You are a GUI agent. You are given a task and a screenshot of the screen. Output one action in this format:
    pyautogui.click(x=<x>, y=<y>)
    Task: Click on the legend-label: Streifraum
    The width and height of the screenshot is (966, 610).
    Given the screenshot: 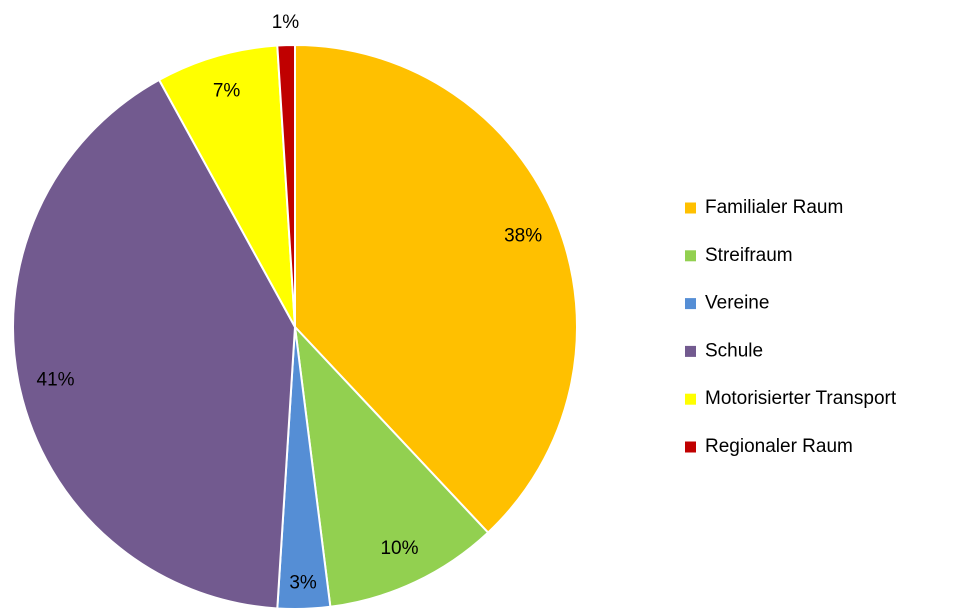 What is the action you would take?
    pyautogui.click(x=749, y=255)
    